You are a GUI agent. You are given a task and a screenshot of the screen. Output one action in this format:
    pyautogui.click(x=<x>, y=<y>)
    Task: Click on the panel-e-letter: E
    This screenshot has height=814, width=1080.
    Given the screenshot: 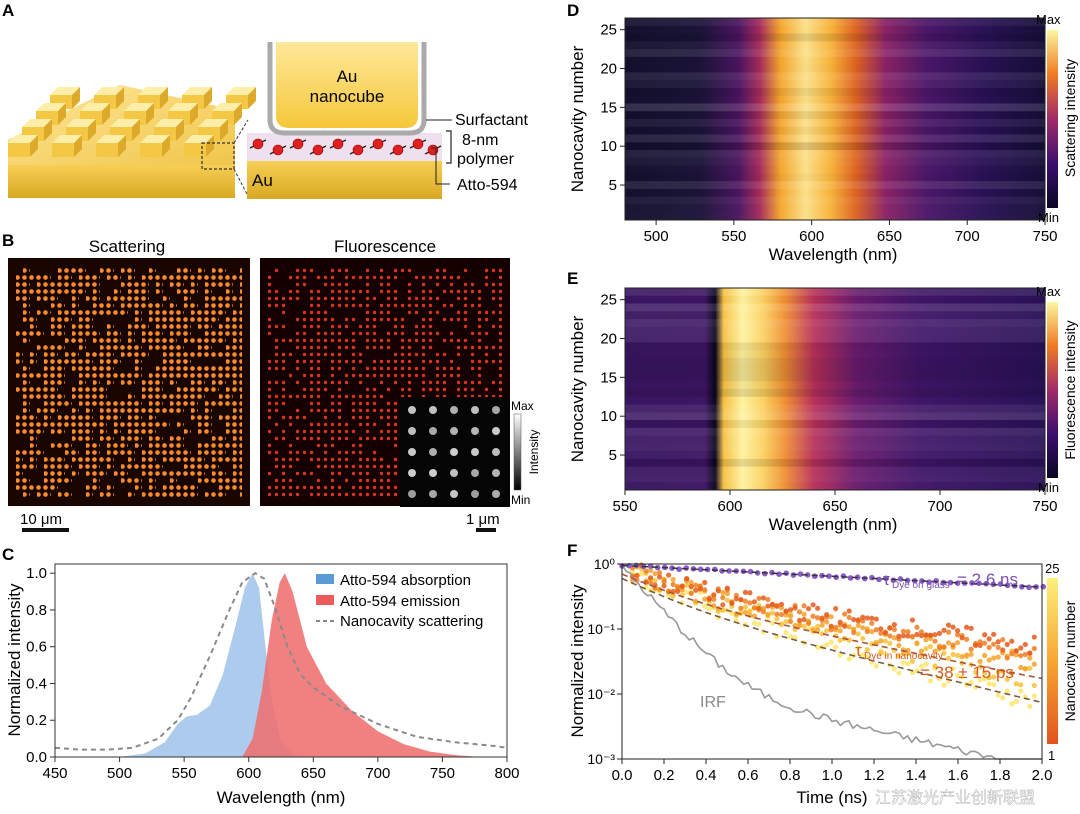 What is the action you would take?
    pyautogui.click(x=572, y=278)
    